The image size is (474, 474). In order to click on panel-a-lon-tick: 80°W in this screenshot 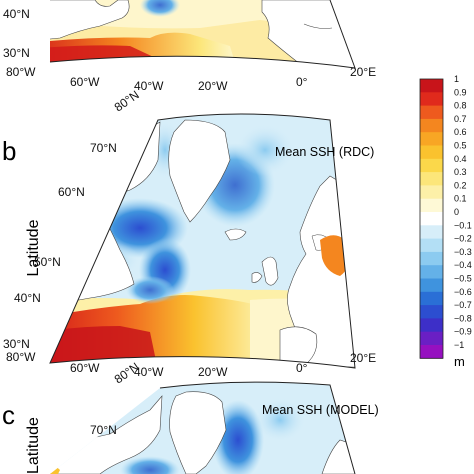, I will do `click(21, 72)`.